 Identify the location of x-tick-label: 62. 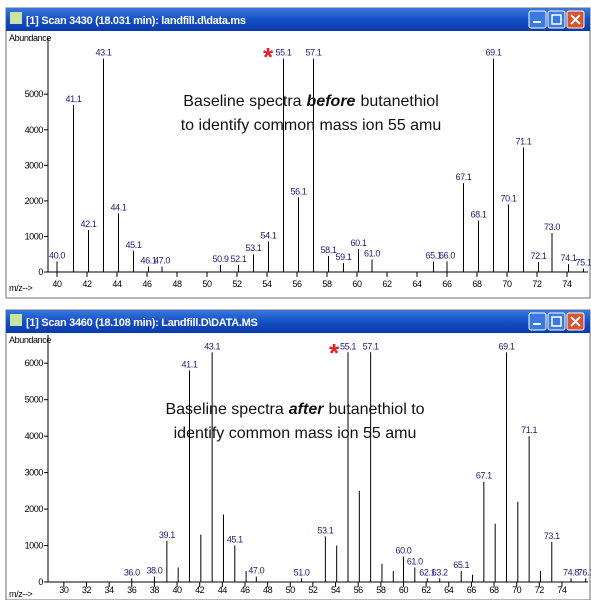
(387, 284).